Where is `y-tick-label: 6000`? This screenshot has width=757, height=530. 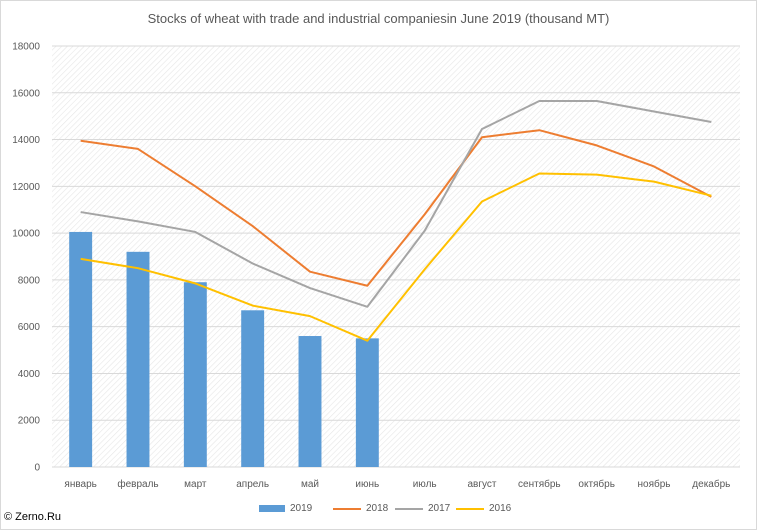 y-tick-label: 6000 is located at coordinates (29, 327).